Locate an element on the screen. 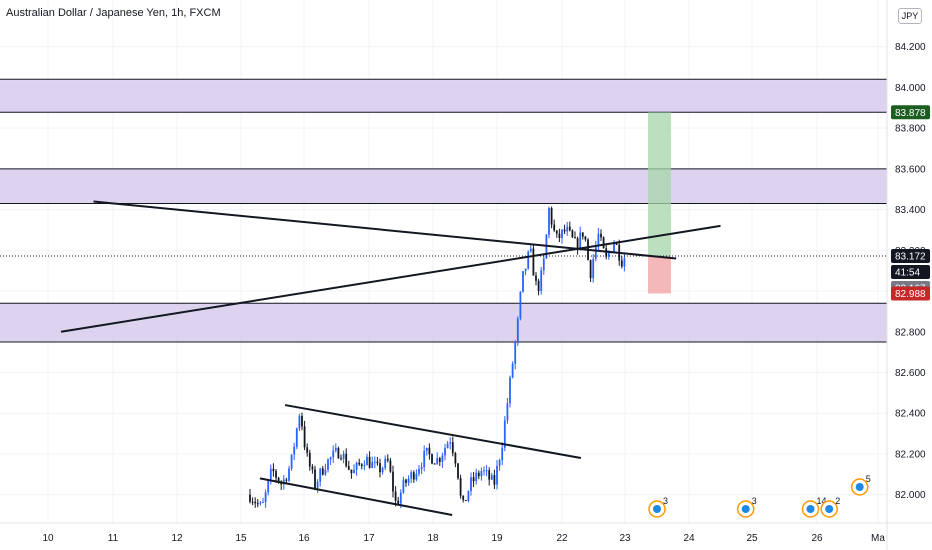 This screenshot has height=550, width=932. price-tick-label: 83.800 is located at coordinates (910, 129).